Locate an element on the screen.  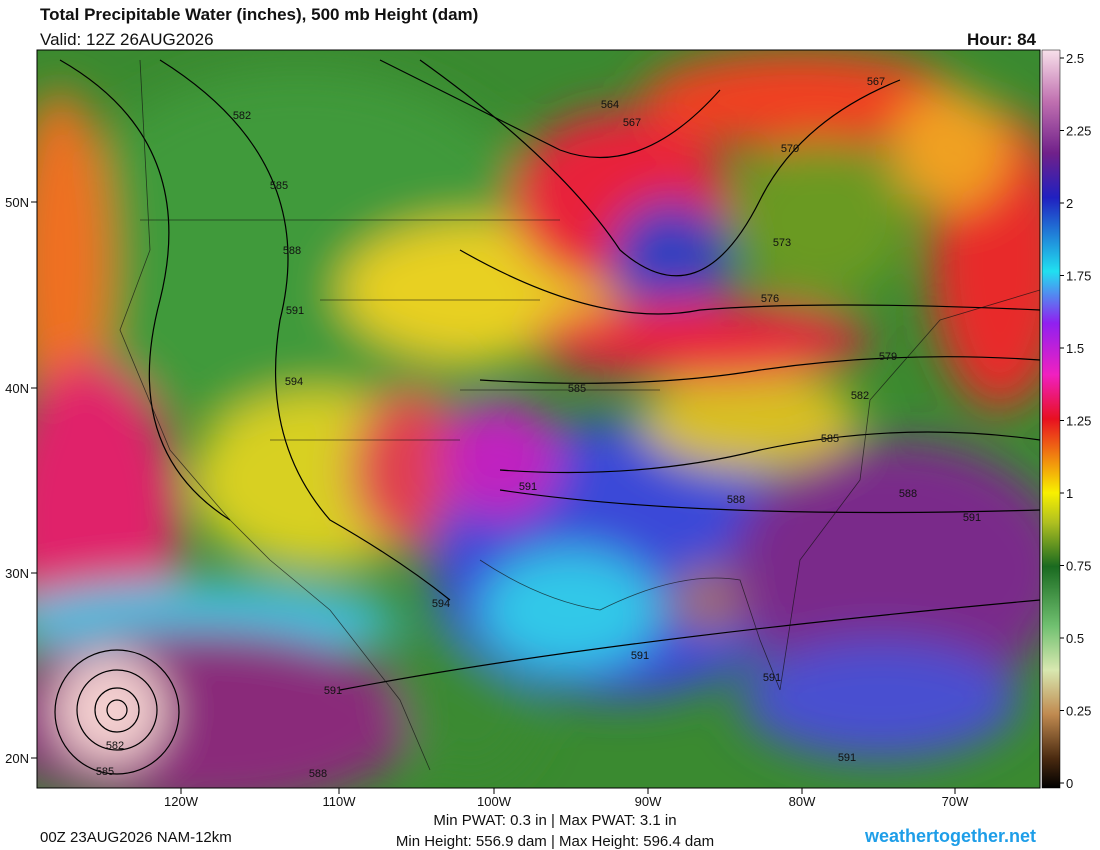
lon-label: 80W is located at coordinates (802, 801).